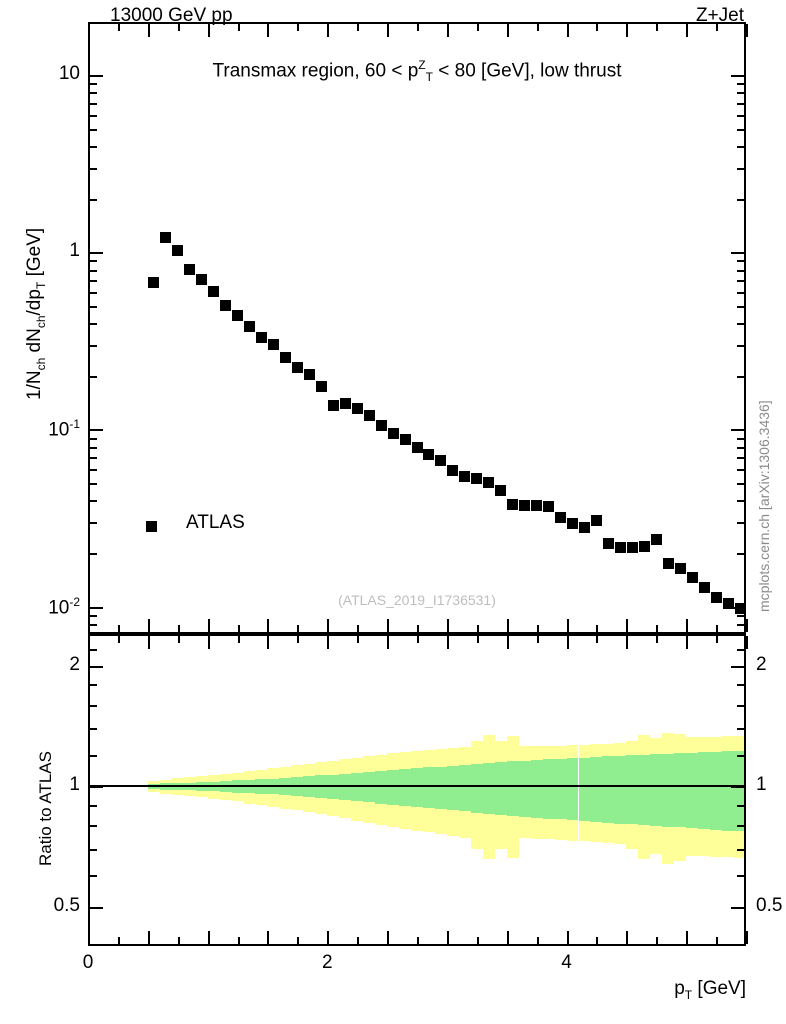 The height and width of the screenshot is (1024, 786). What do you see at coordinates (88, 962) in the screenshot?
I see `xtick-label: 0` at bounding box center [88, 962].